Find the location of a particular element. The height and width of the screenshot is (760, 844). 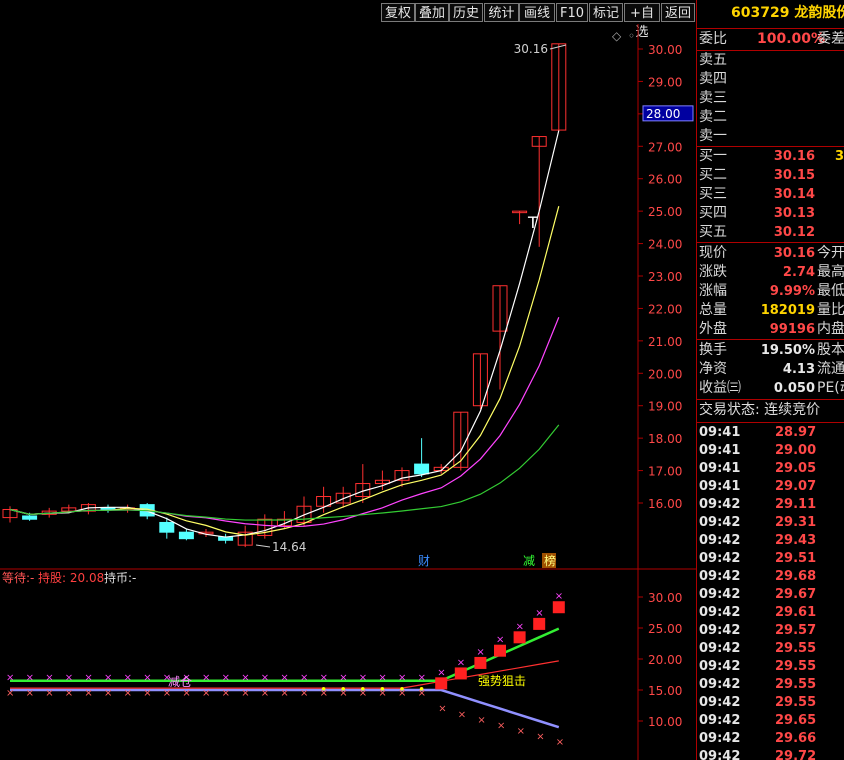

fund-row: 净资 4.13 流通 is located at coordinates (771, 369).